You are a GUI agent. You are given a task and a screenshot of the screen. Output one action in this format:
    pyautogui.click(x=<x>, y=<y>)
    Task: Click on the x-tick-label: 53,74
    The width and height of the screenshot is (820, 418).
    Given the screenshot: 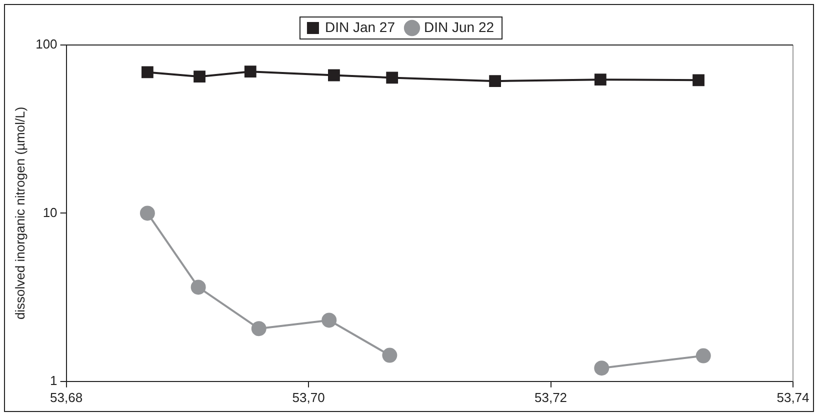 What is the action you would take?
    pyautogui.click(x=793, y=397)
    